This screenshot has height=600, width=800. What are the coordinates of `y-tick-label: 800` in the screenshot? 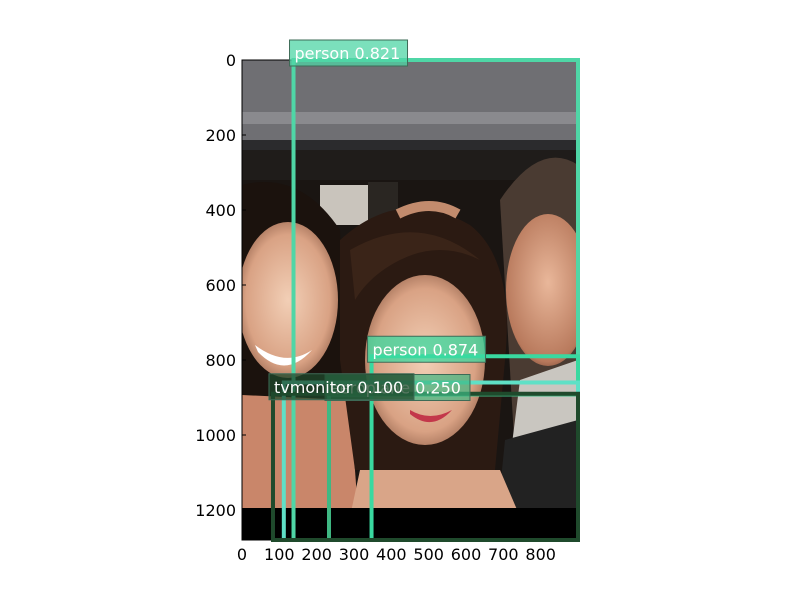 It's located at (220, 360).